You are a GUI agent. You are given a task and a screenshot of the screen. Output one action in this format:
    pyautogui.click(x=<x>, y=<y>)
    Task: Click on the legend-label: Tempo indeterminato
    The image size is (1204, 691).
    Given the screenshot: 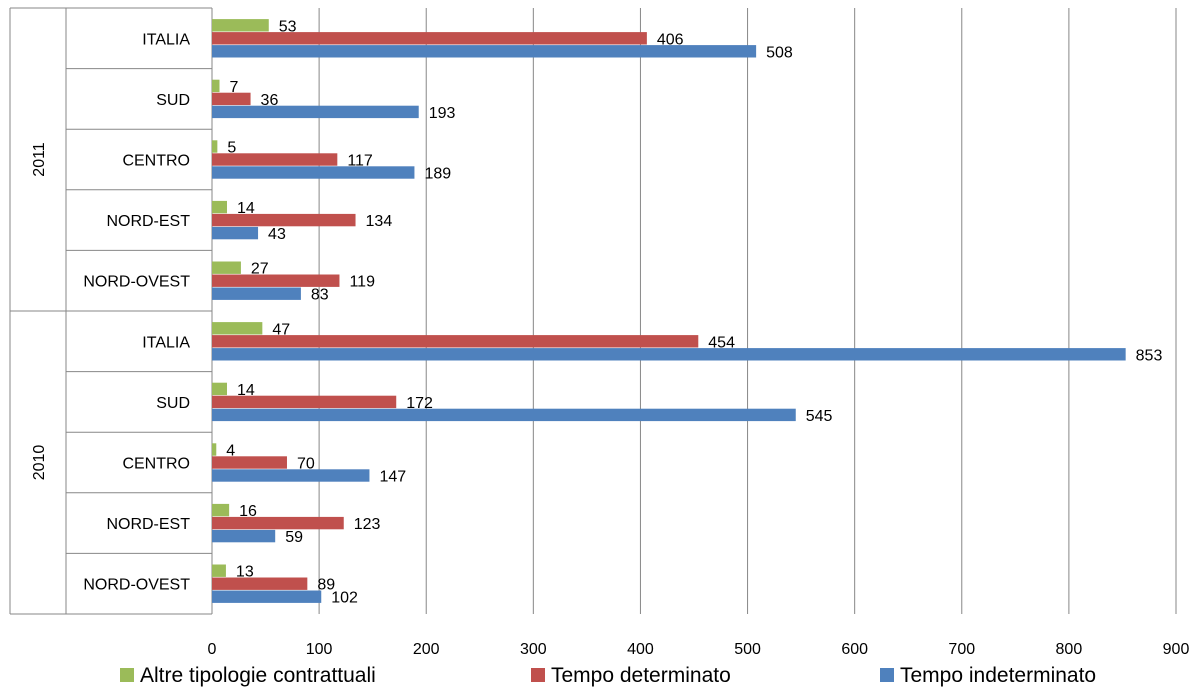 What is the action you would take?
    pyautogui.click(x=998, y=675)
    